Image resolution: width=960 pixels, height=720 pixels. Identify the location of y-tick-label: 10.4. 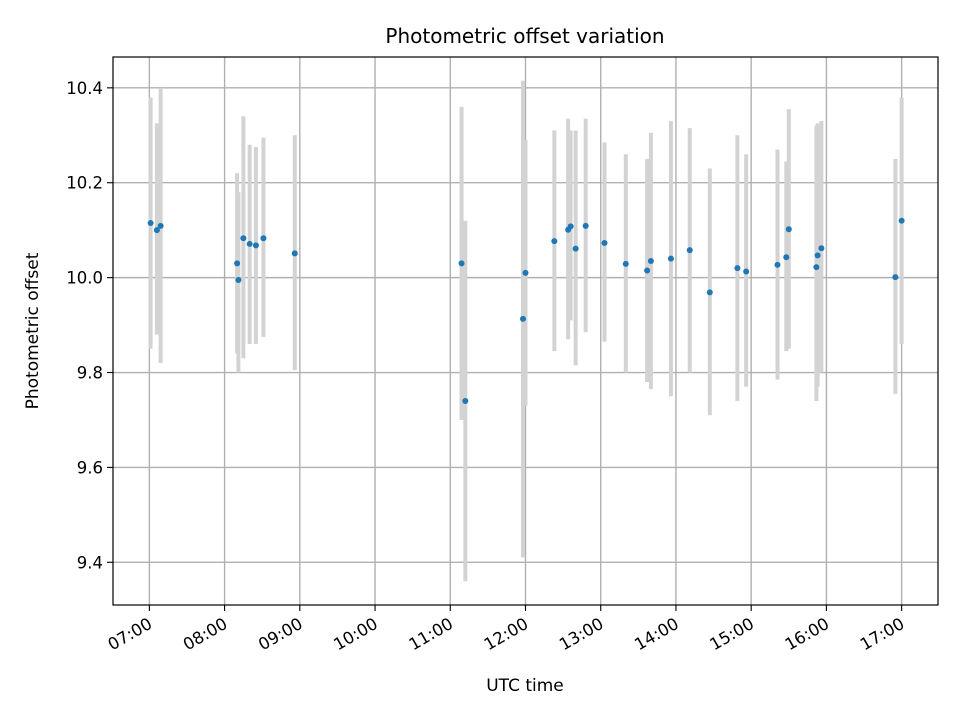
(84, 88).